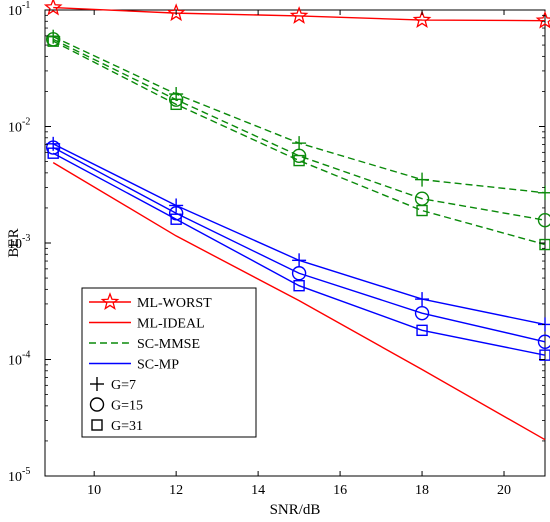 The width and height of the screenshot is (550, 522). I want to click on legend-item-6: G=31, so click(117, 426).